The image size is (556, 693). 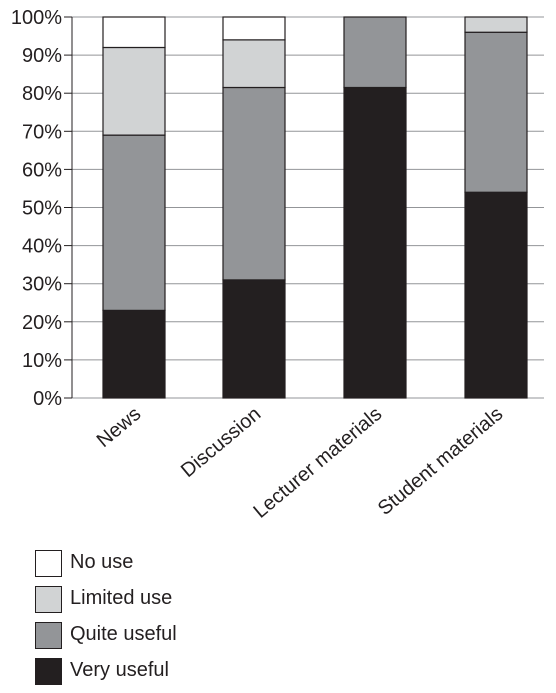 What do you see at coordinates (42, 132) in the screenshot?
I see `y-tick-label: 70%` at bounding box center [42, 132].